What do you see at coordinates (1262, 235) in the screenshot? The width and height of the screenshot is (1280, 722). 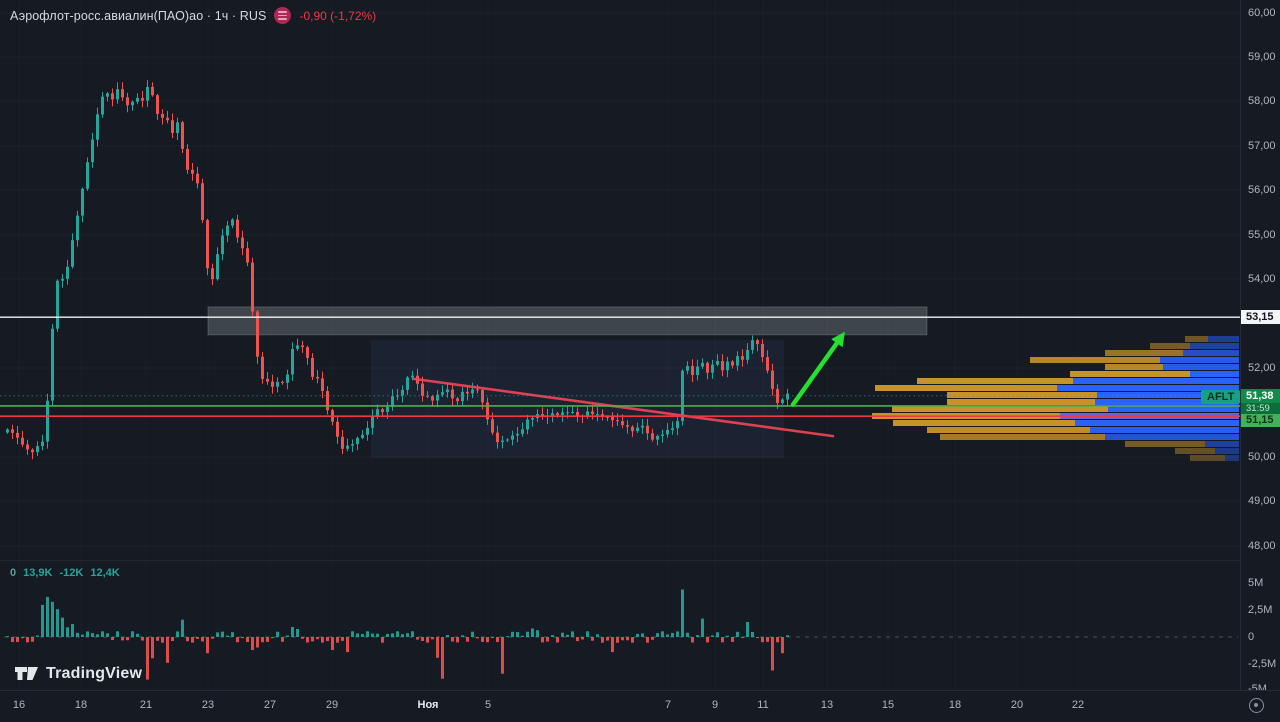 I see `price-tick-label: 55,00` at bounding box center [1262, 235].